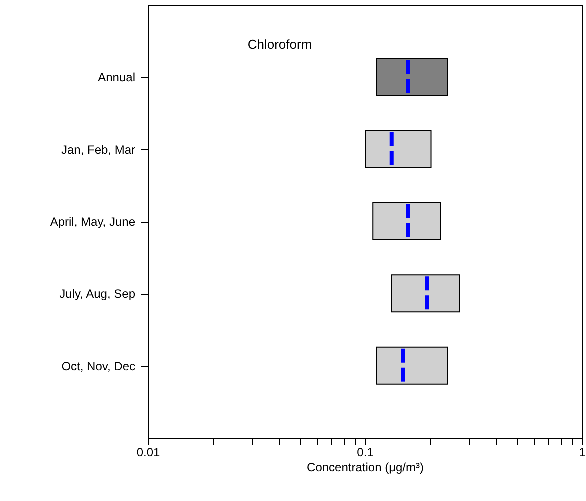 The height and width of the screenshot is (501, 586). What do you see at coordinates (117, 77) in the screenshot?
I see `y-tick-label: Annual` at bounding box center [117, 77].